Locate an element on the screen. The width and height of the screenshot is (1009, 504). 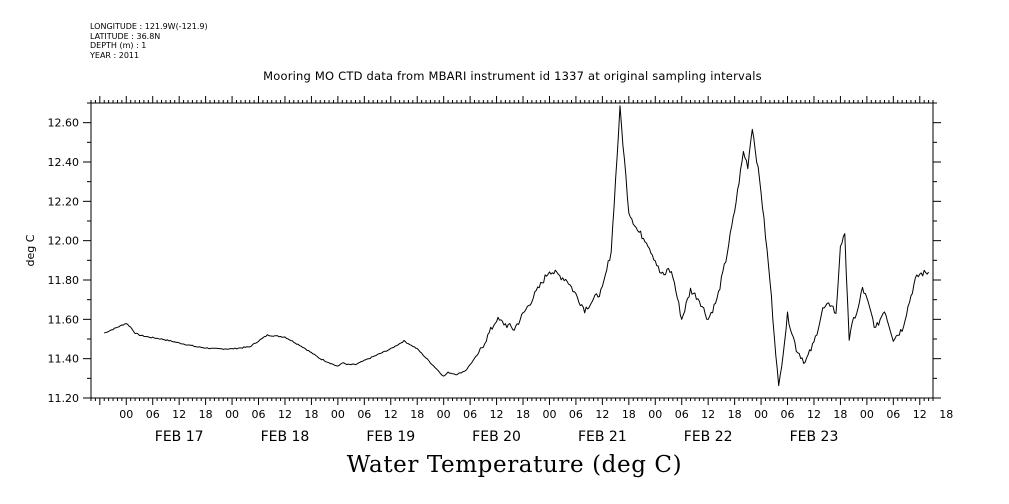
metadata-longitude: LONGITUDE : 121.9W(-121.9) is located at coordinates (149, 26).